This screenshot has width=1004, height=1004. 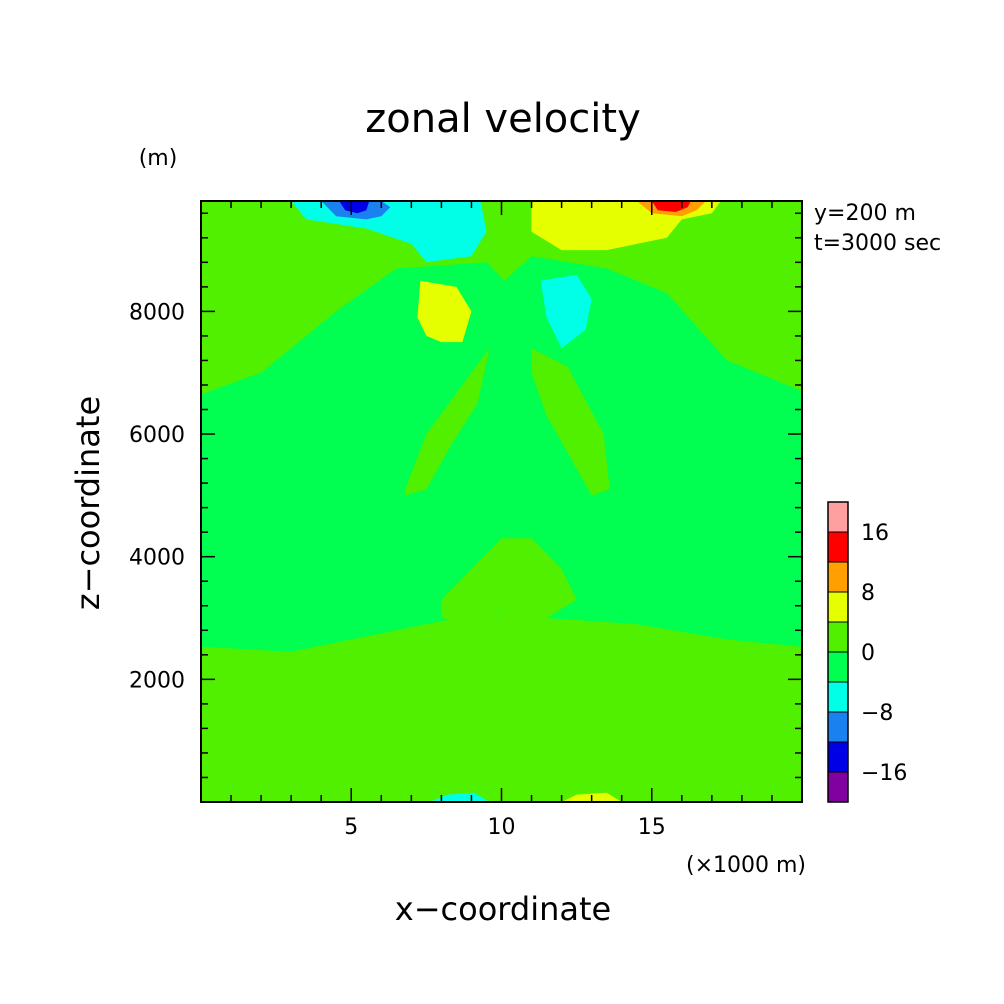 What do you see at coordinates (447, 422) in the screenshot?
I see `contour-region-mid-left-positive` at bounding box center [447, 422].